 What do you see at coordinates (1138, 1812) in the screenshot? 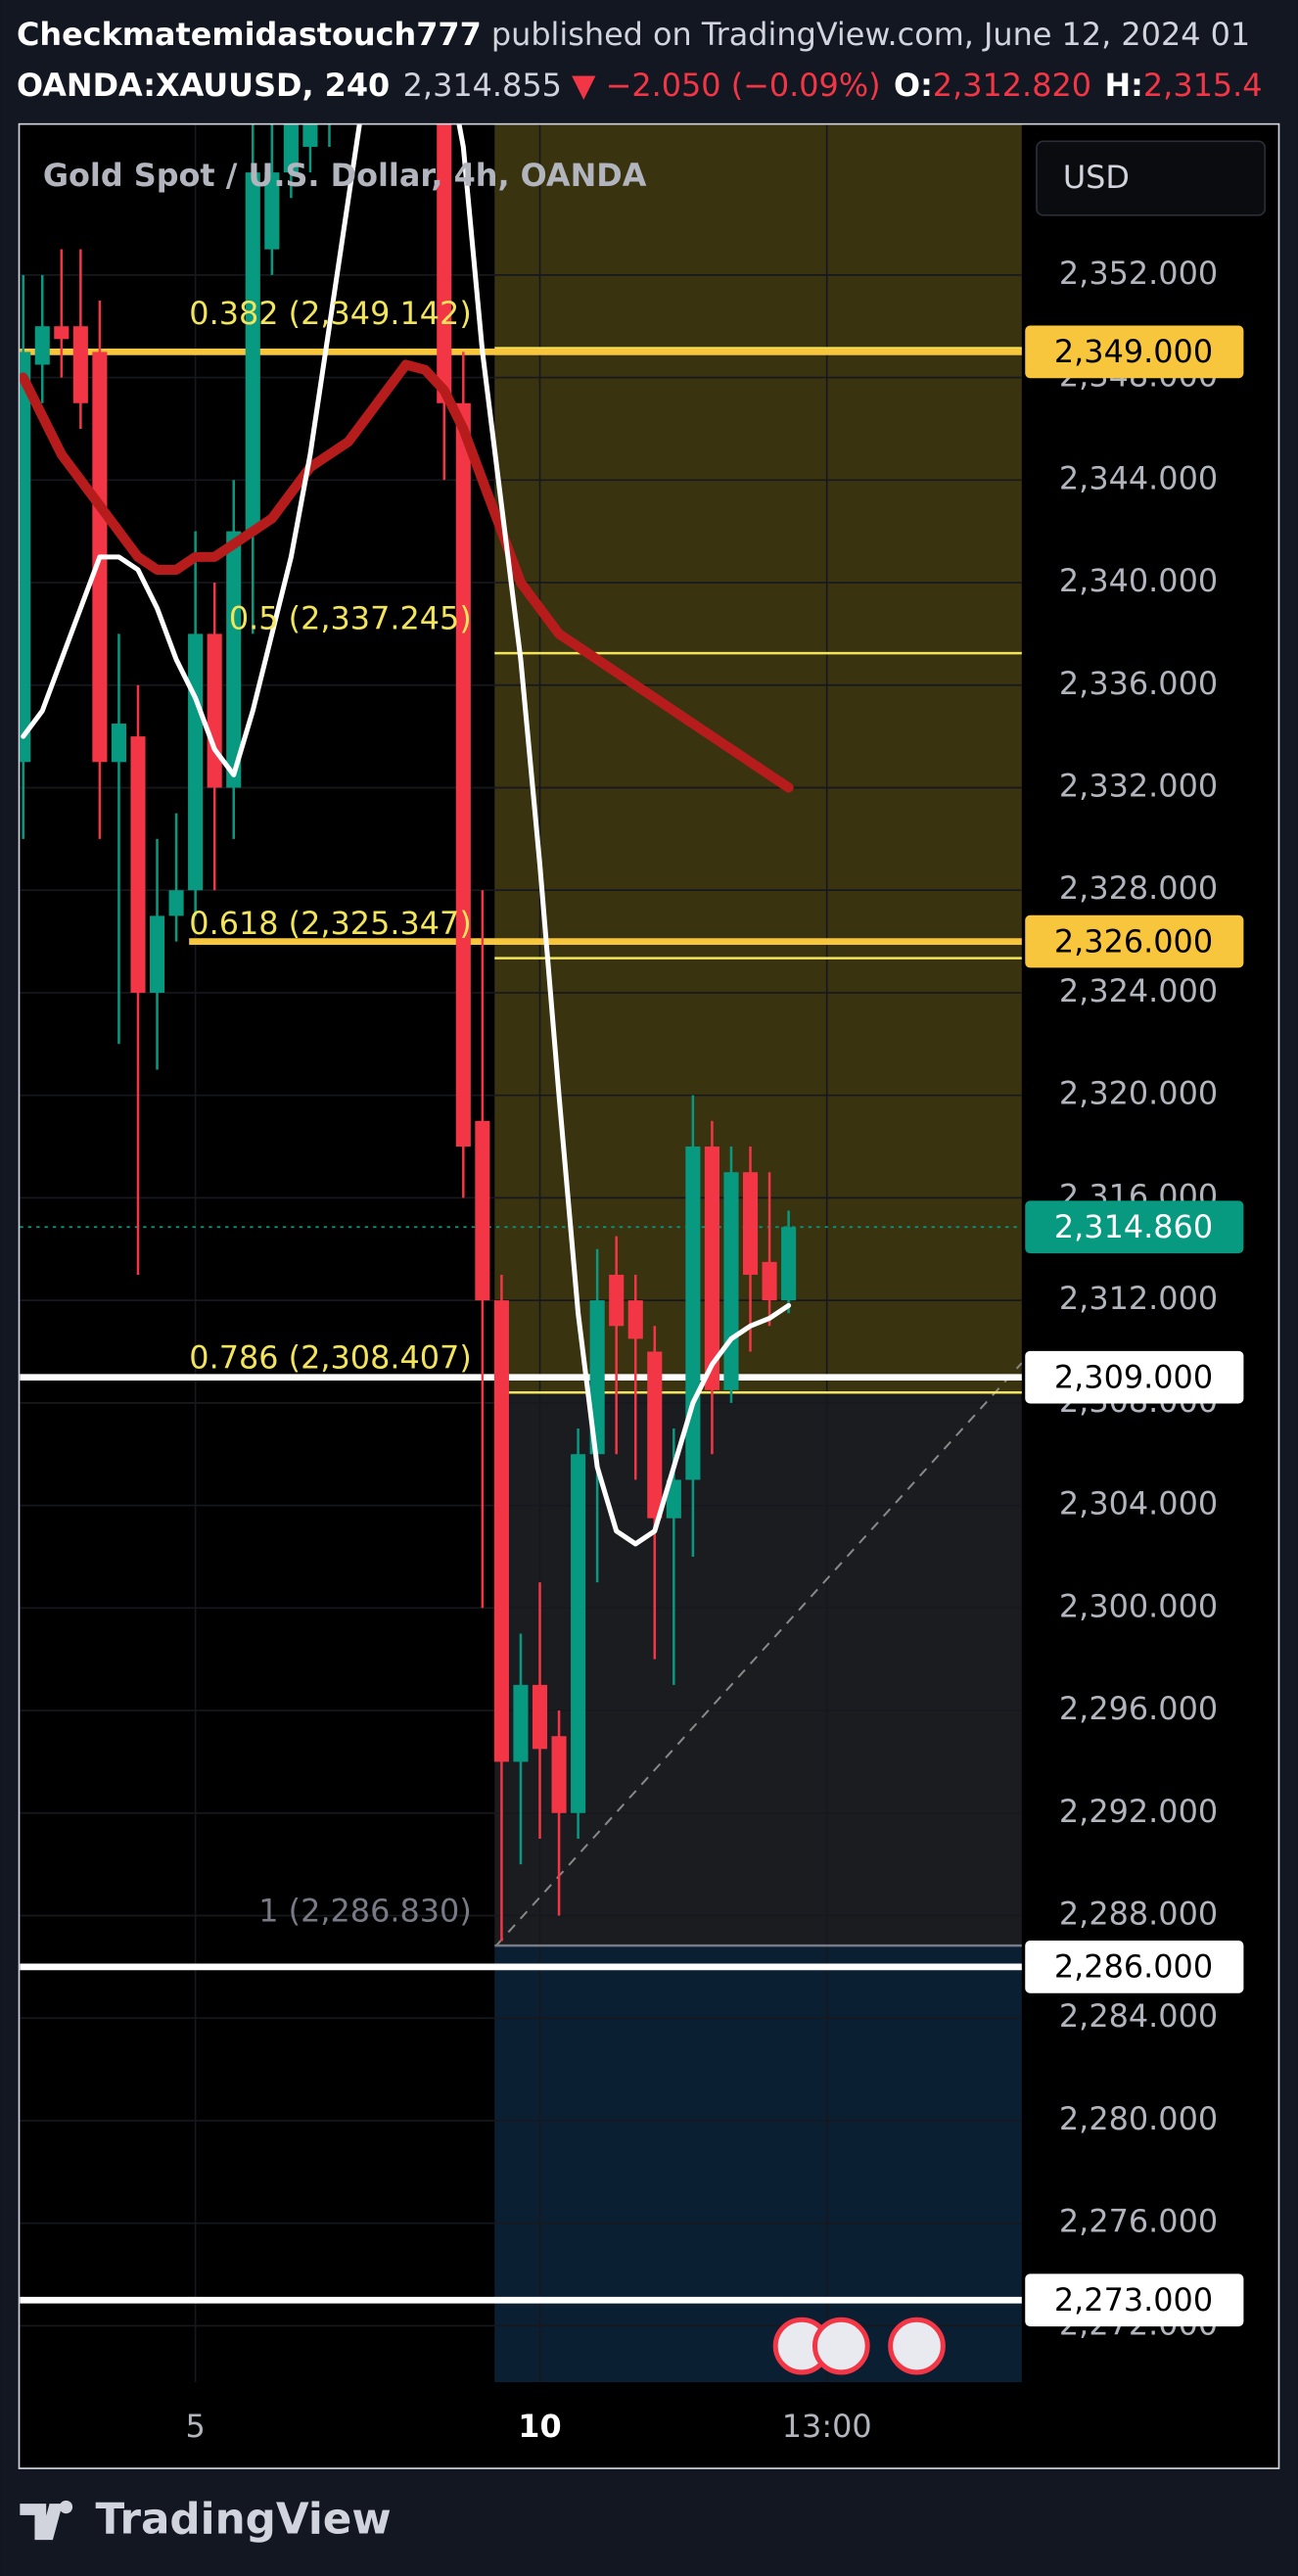
I see `y-tick-label: 2,292.000` at bounding box center [1138, 1812].